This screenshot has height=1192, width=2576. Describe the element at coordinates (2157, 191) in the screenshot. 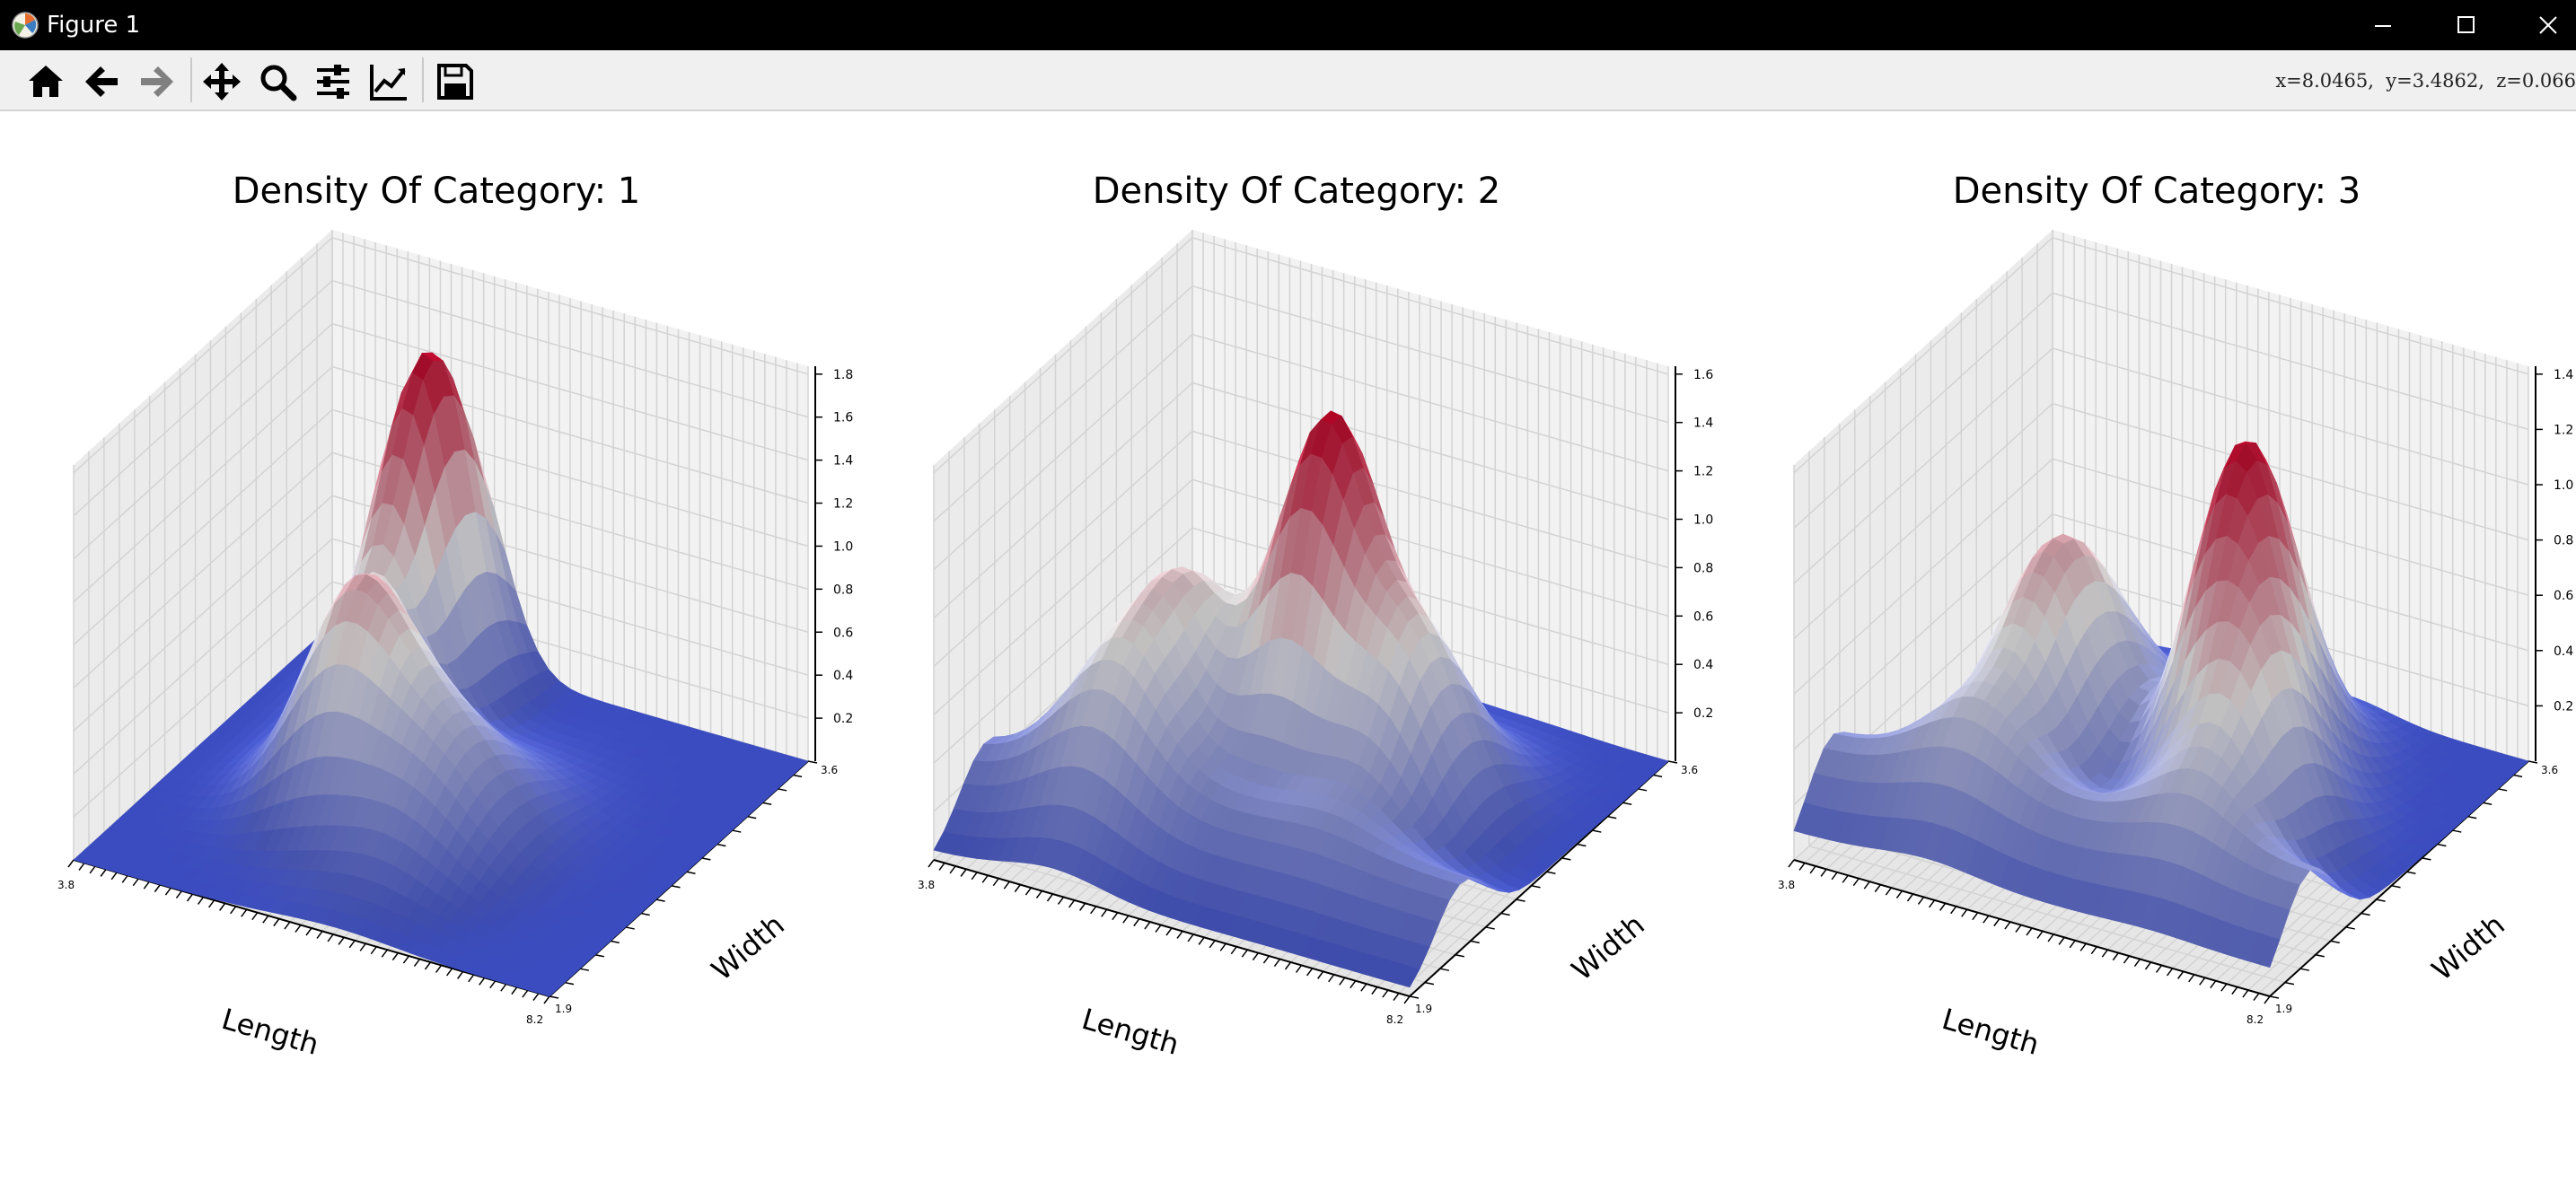

I see `subplot-title: Density Of Category: 3` at that location.